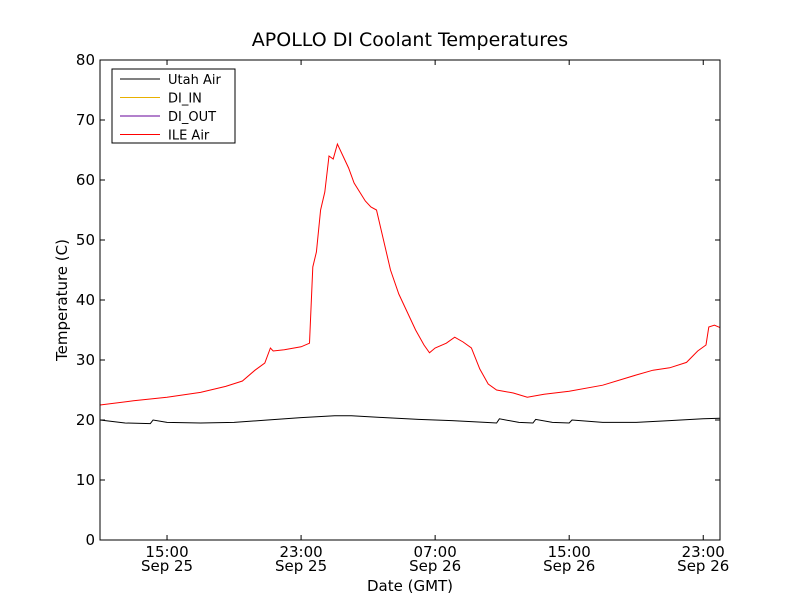  What do you see at coordinates (194, 80) in the screenshot?
I see `legend-label: Utah Air` at bounding box center [194, 80].